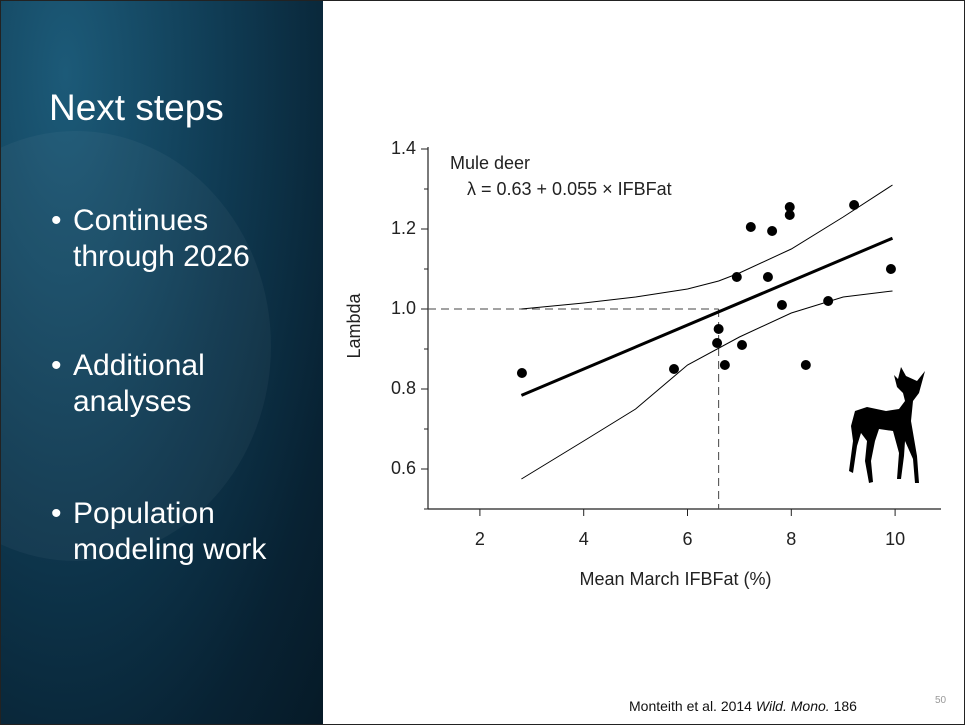  I want to click on regression-line, so click(707, 316).